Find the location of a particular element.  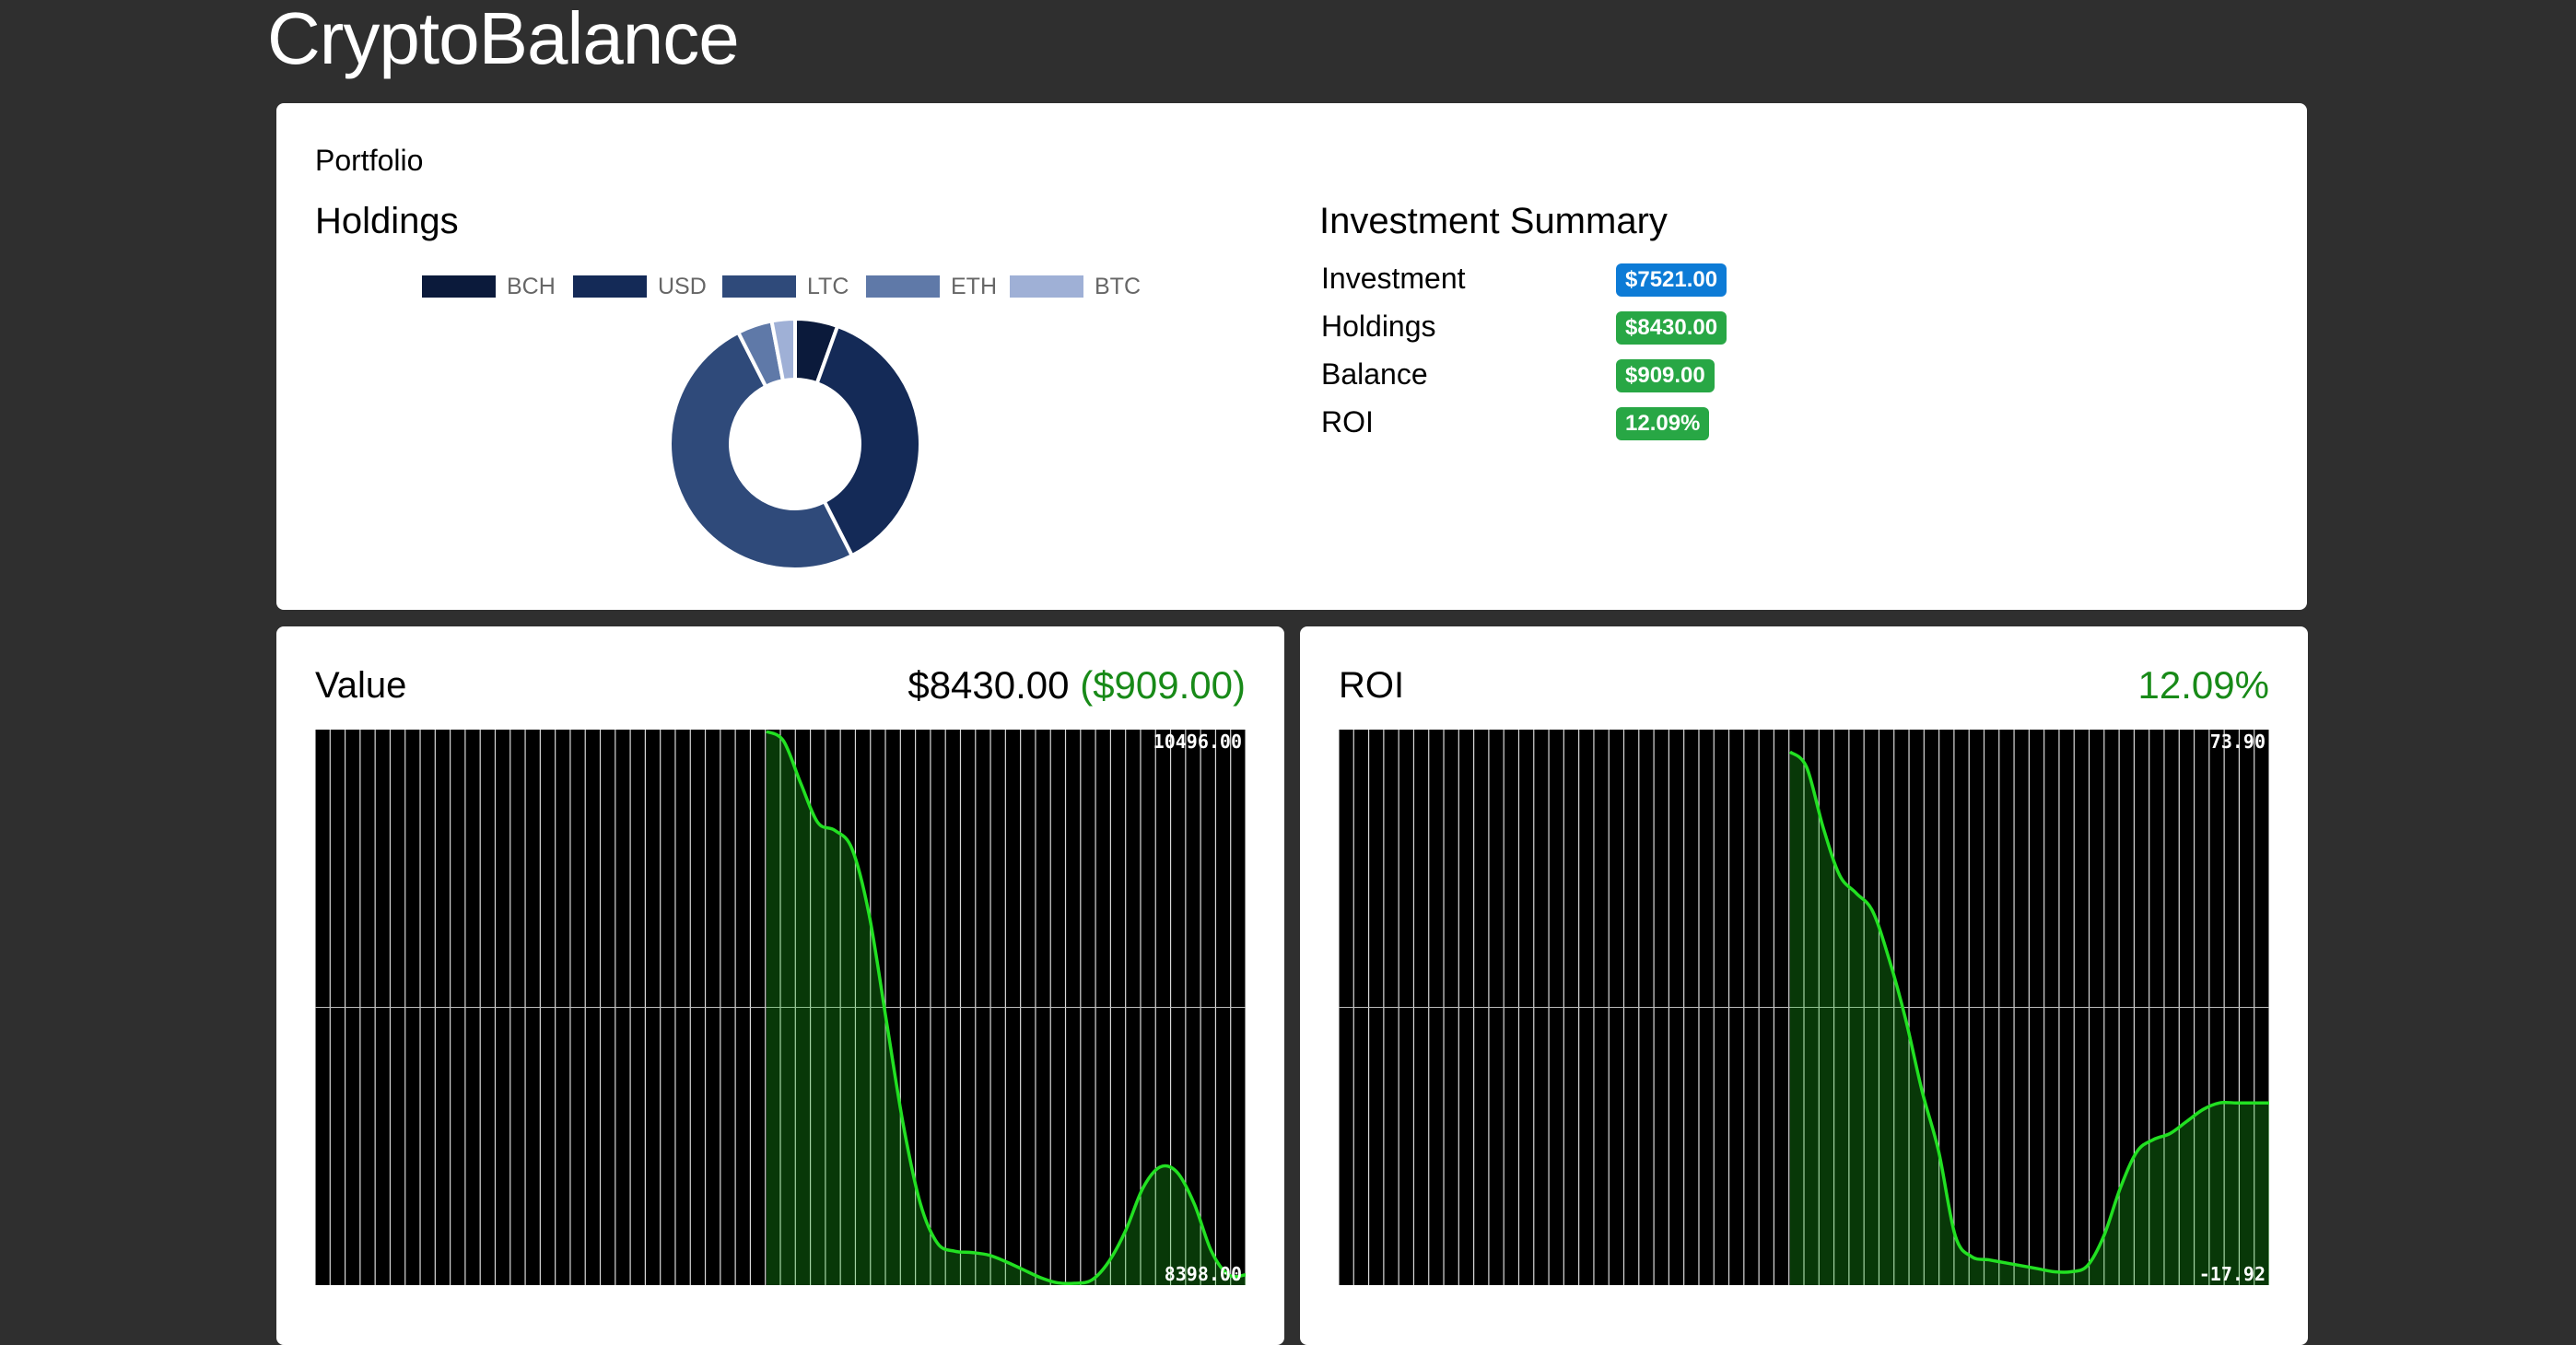

value-change: ($909.00) is located at coordinates (1163, 685).